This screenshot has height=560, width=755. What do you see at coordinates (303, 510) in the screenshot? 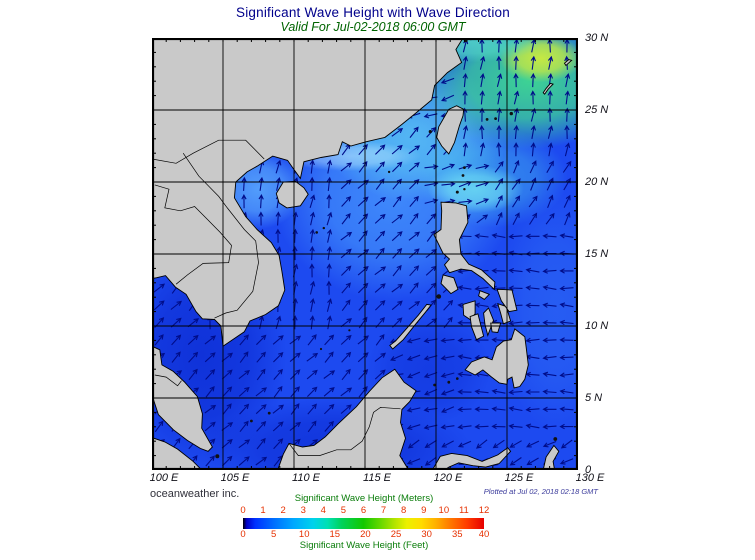
I see `meters-tick-label: 3` at bounding box center [303, 510].